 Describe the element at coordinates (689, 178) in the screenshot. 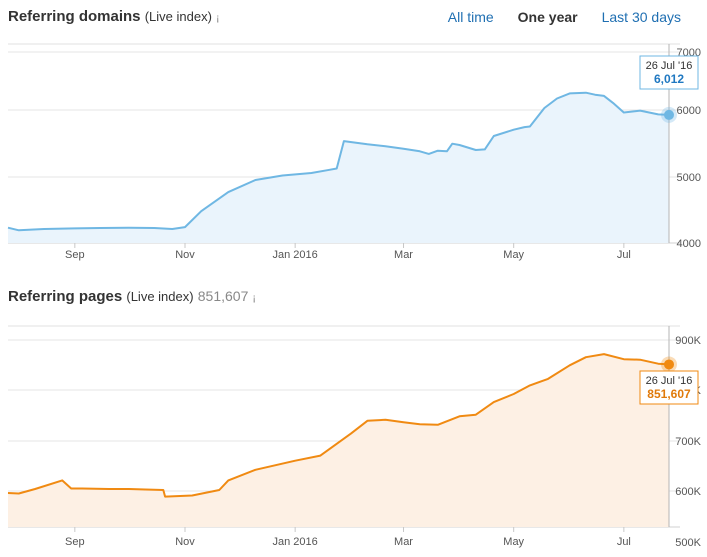

I see `y-tick-label: 5000` at that location.